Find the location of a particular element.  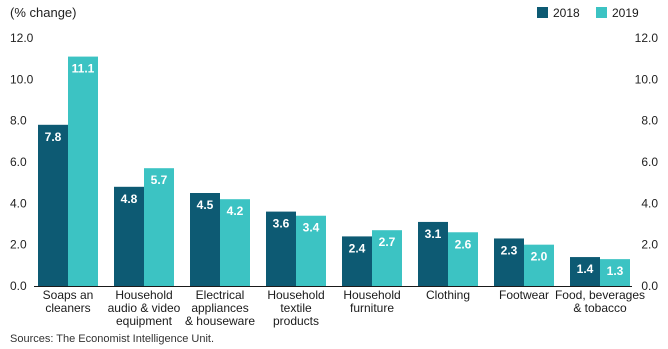

y-tick-right: 12.0 is located at coordinates (647, 38).